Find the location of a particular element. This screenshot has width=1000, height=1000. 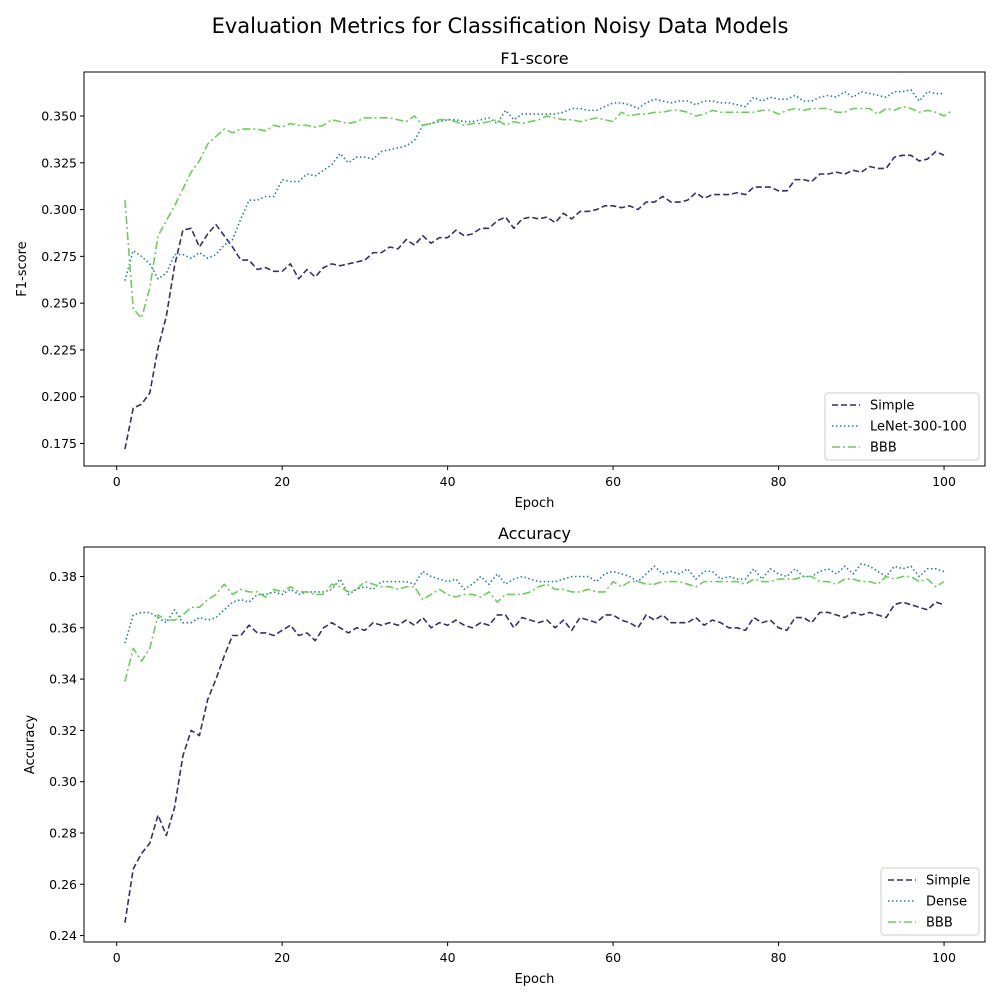

legend: Simple LeNet-300-100 BBB is located at coordinates (902, 426).